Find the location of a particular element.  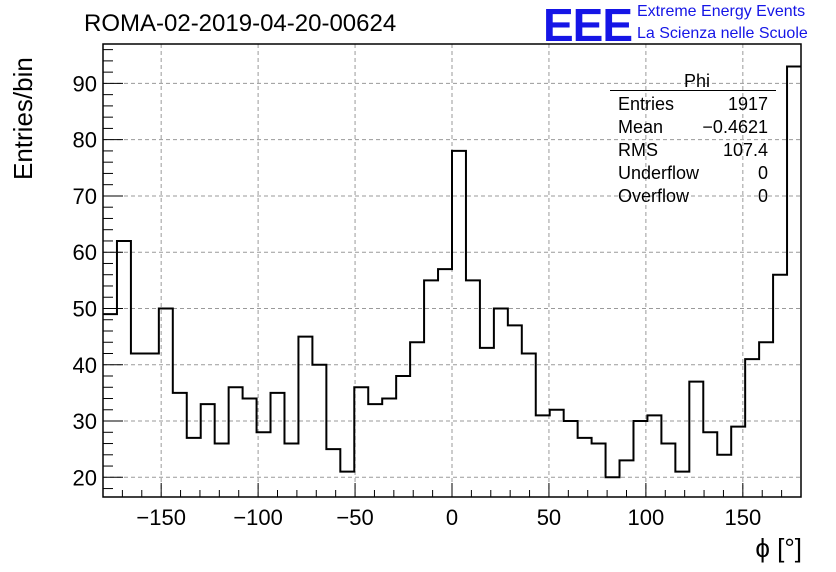

x-tick-label: −50 is located at coordinates (354, 517).